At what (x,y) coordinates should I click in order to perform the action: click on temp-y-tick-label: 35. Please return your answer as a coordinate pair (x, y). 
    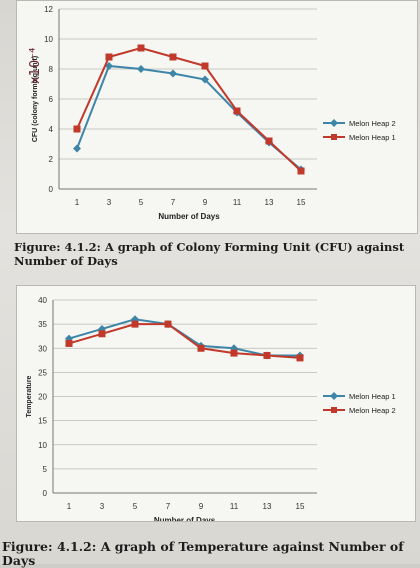
    Looking at the image, I should click on (42, 324).